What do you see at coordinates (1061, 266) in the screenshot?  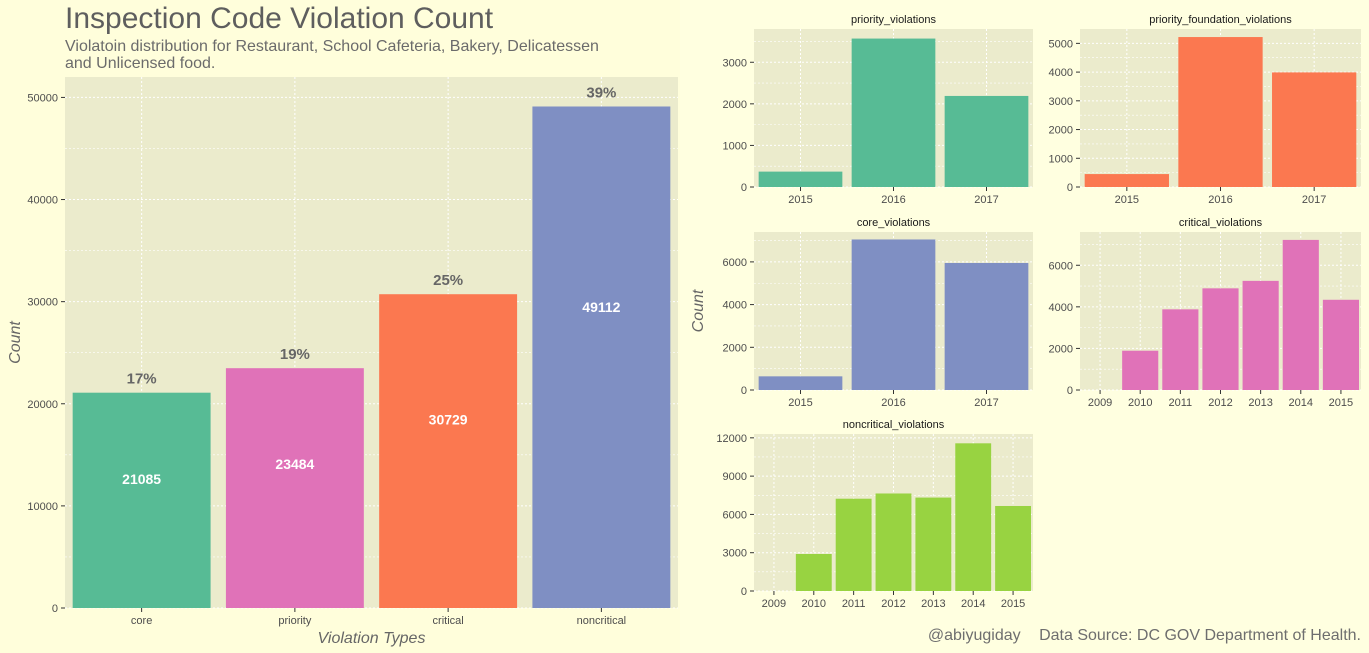 I see `critical_violations-ytick-label: 6000` at bounding box center [1061, 266].